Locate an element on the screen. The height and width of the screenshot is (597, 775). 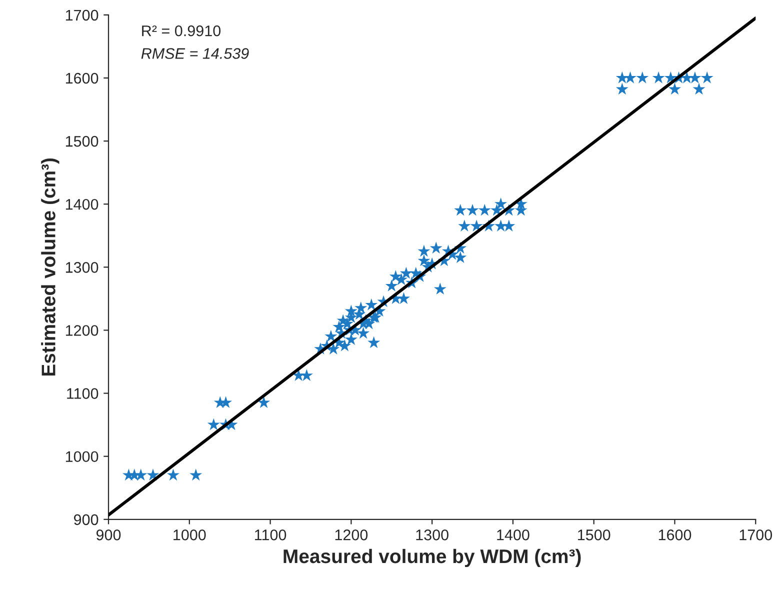
y-tick-label: 1300 is located at coordinates (82, 267).